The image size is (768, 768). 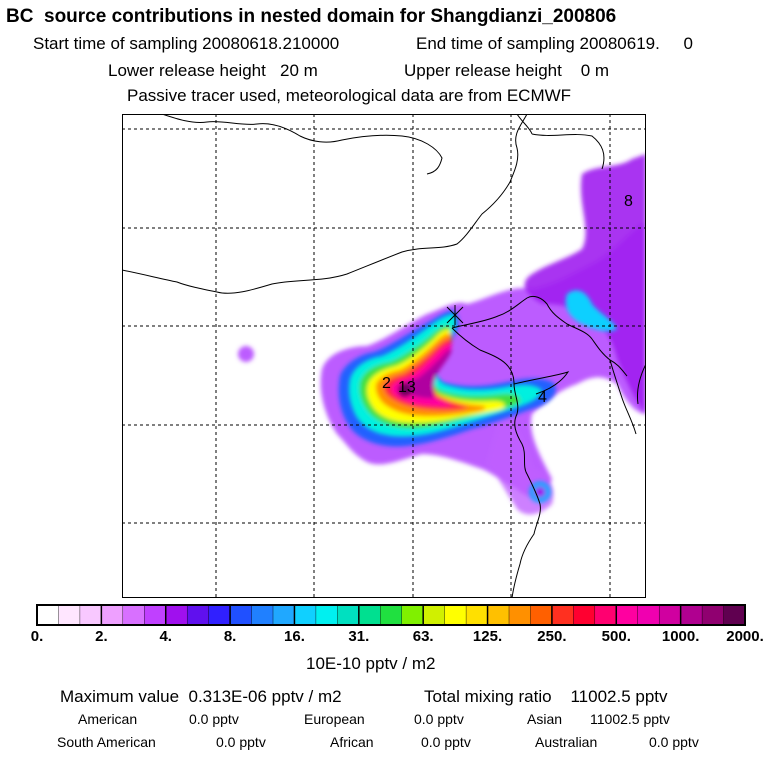 I want to click on lower-height-value: 20 m, so click(x=299, y=70).